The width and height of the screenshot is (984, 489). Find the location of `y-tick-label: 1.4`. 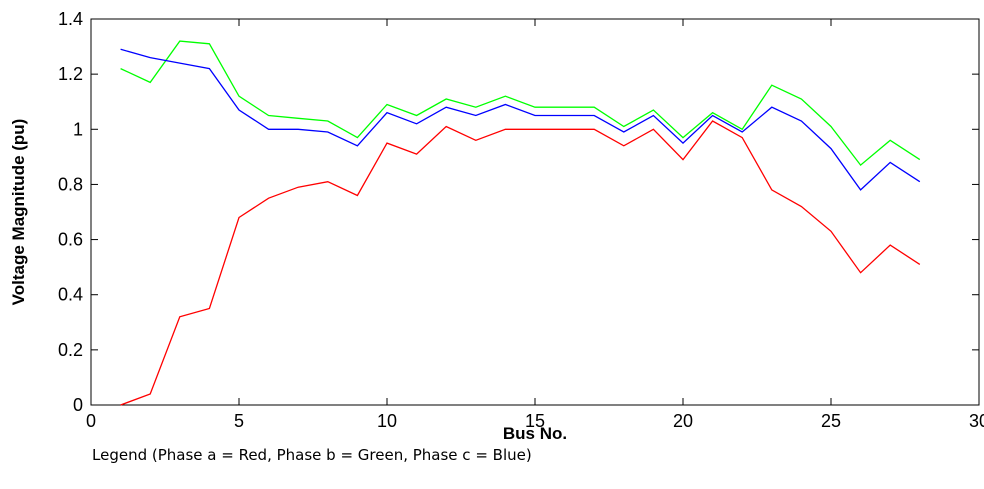

y-tick-label: 1.4 is located at coordinates (70, 19).